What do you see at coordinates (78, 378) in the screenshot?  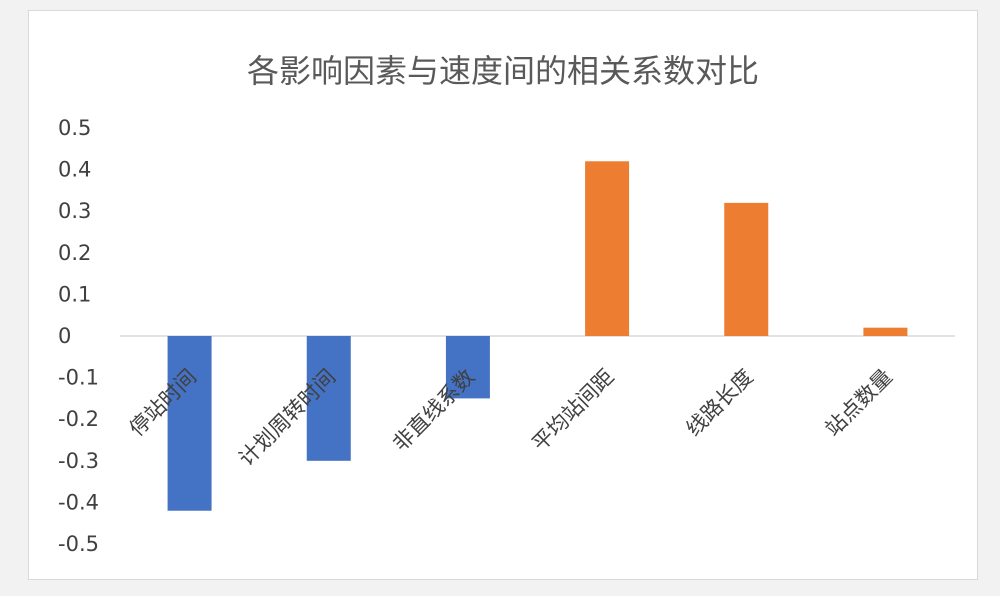 I see `y-tick-label: -0.1` at bounding box center [78, 378].